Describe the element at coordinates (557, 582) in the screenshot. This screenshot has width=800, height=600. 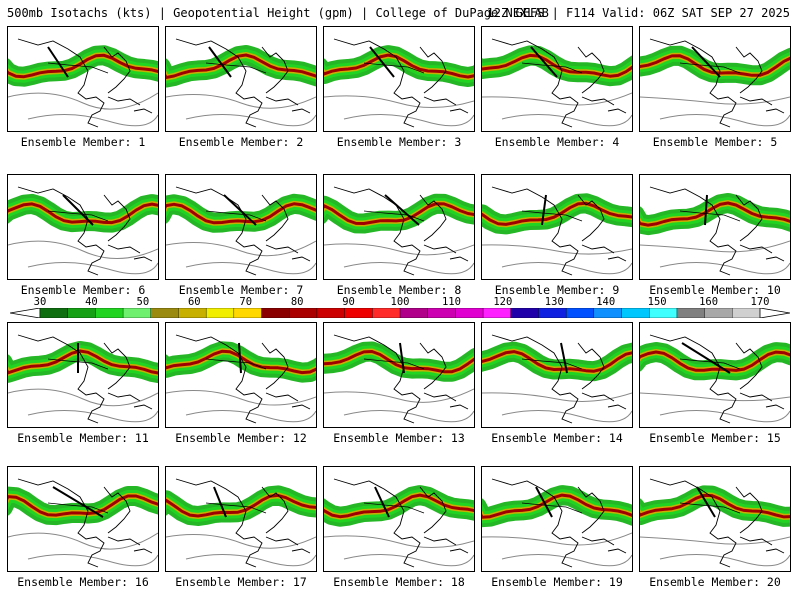
I see `panel-label-19: Ensemble Member: 19` at that location.